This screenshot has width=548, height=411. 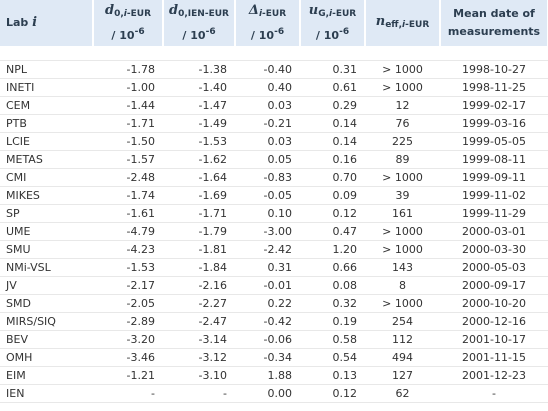 What do you see at coordinates (267, 213) in the screenshot?
I see `table-cell: 0.10` at bounding box center [267, 213].